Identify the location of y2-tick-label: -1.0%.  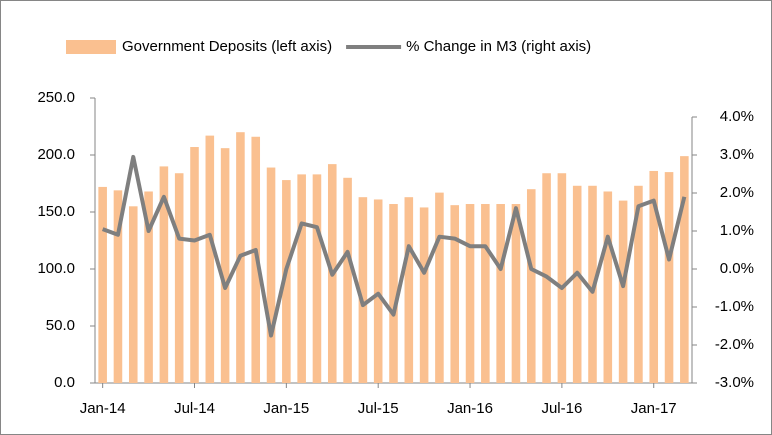
(734, 306).